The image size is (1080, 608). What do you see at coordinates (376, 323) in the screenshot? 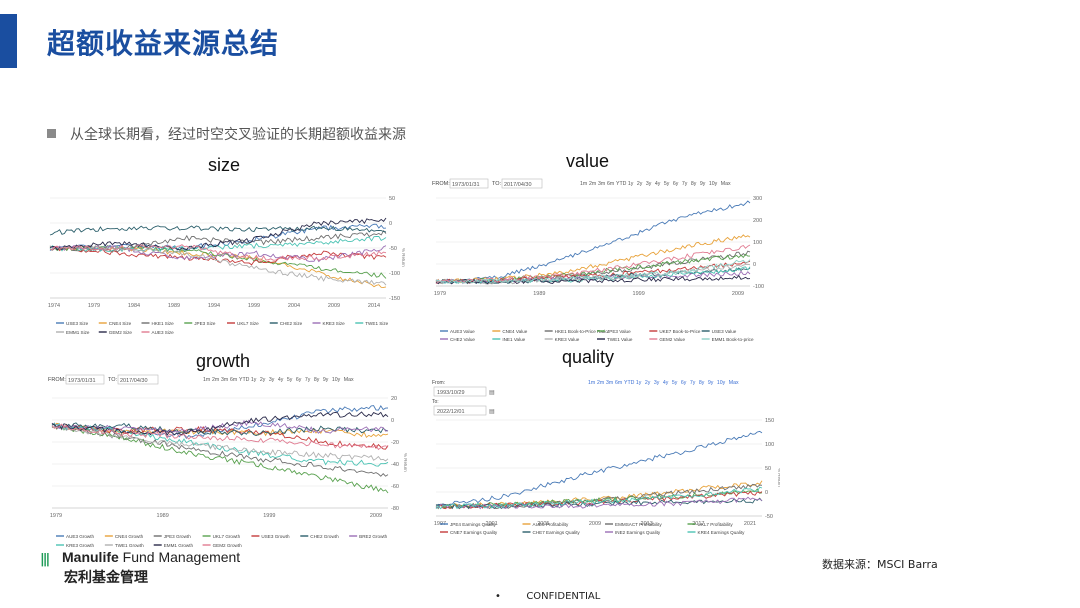
I see `legend-label: TWE1 Size` at bounding box center [376, 323].